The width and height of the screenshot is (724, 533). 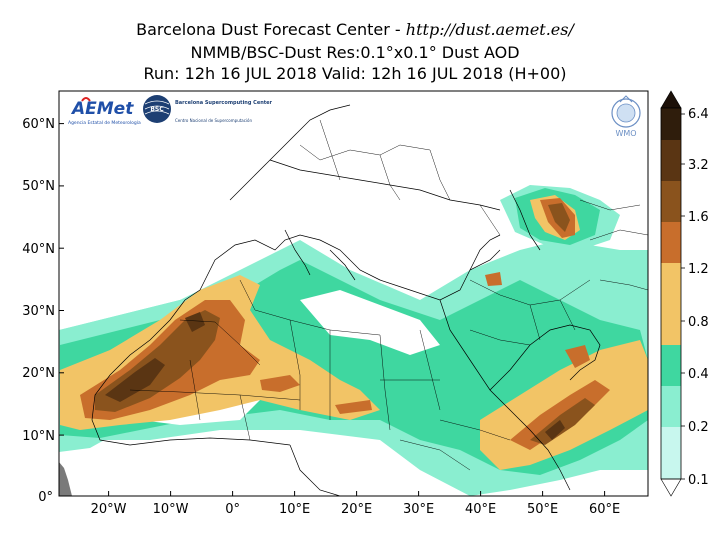 What do you see at coordinates (38, 436) in the screenshot?
I see `lat-label-10n: 10°N` at bounding box center [38, 436].